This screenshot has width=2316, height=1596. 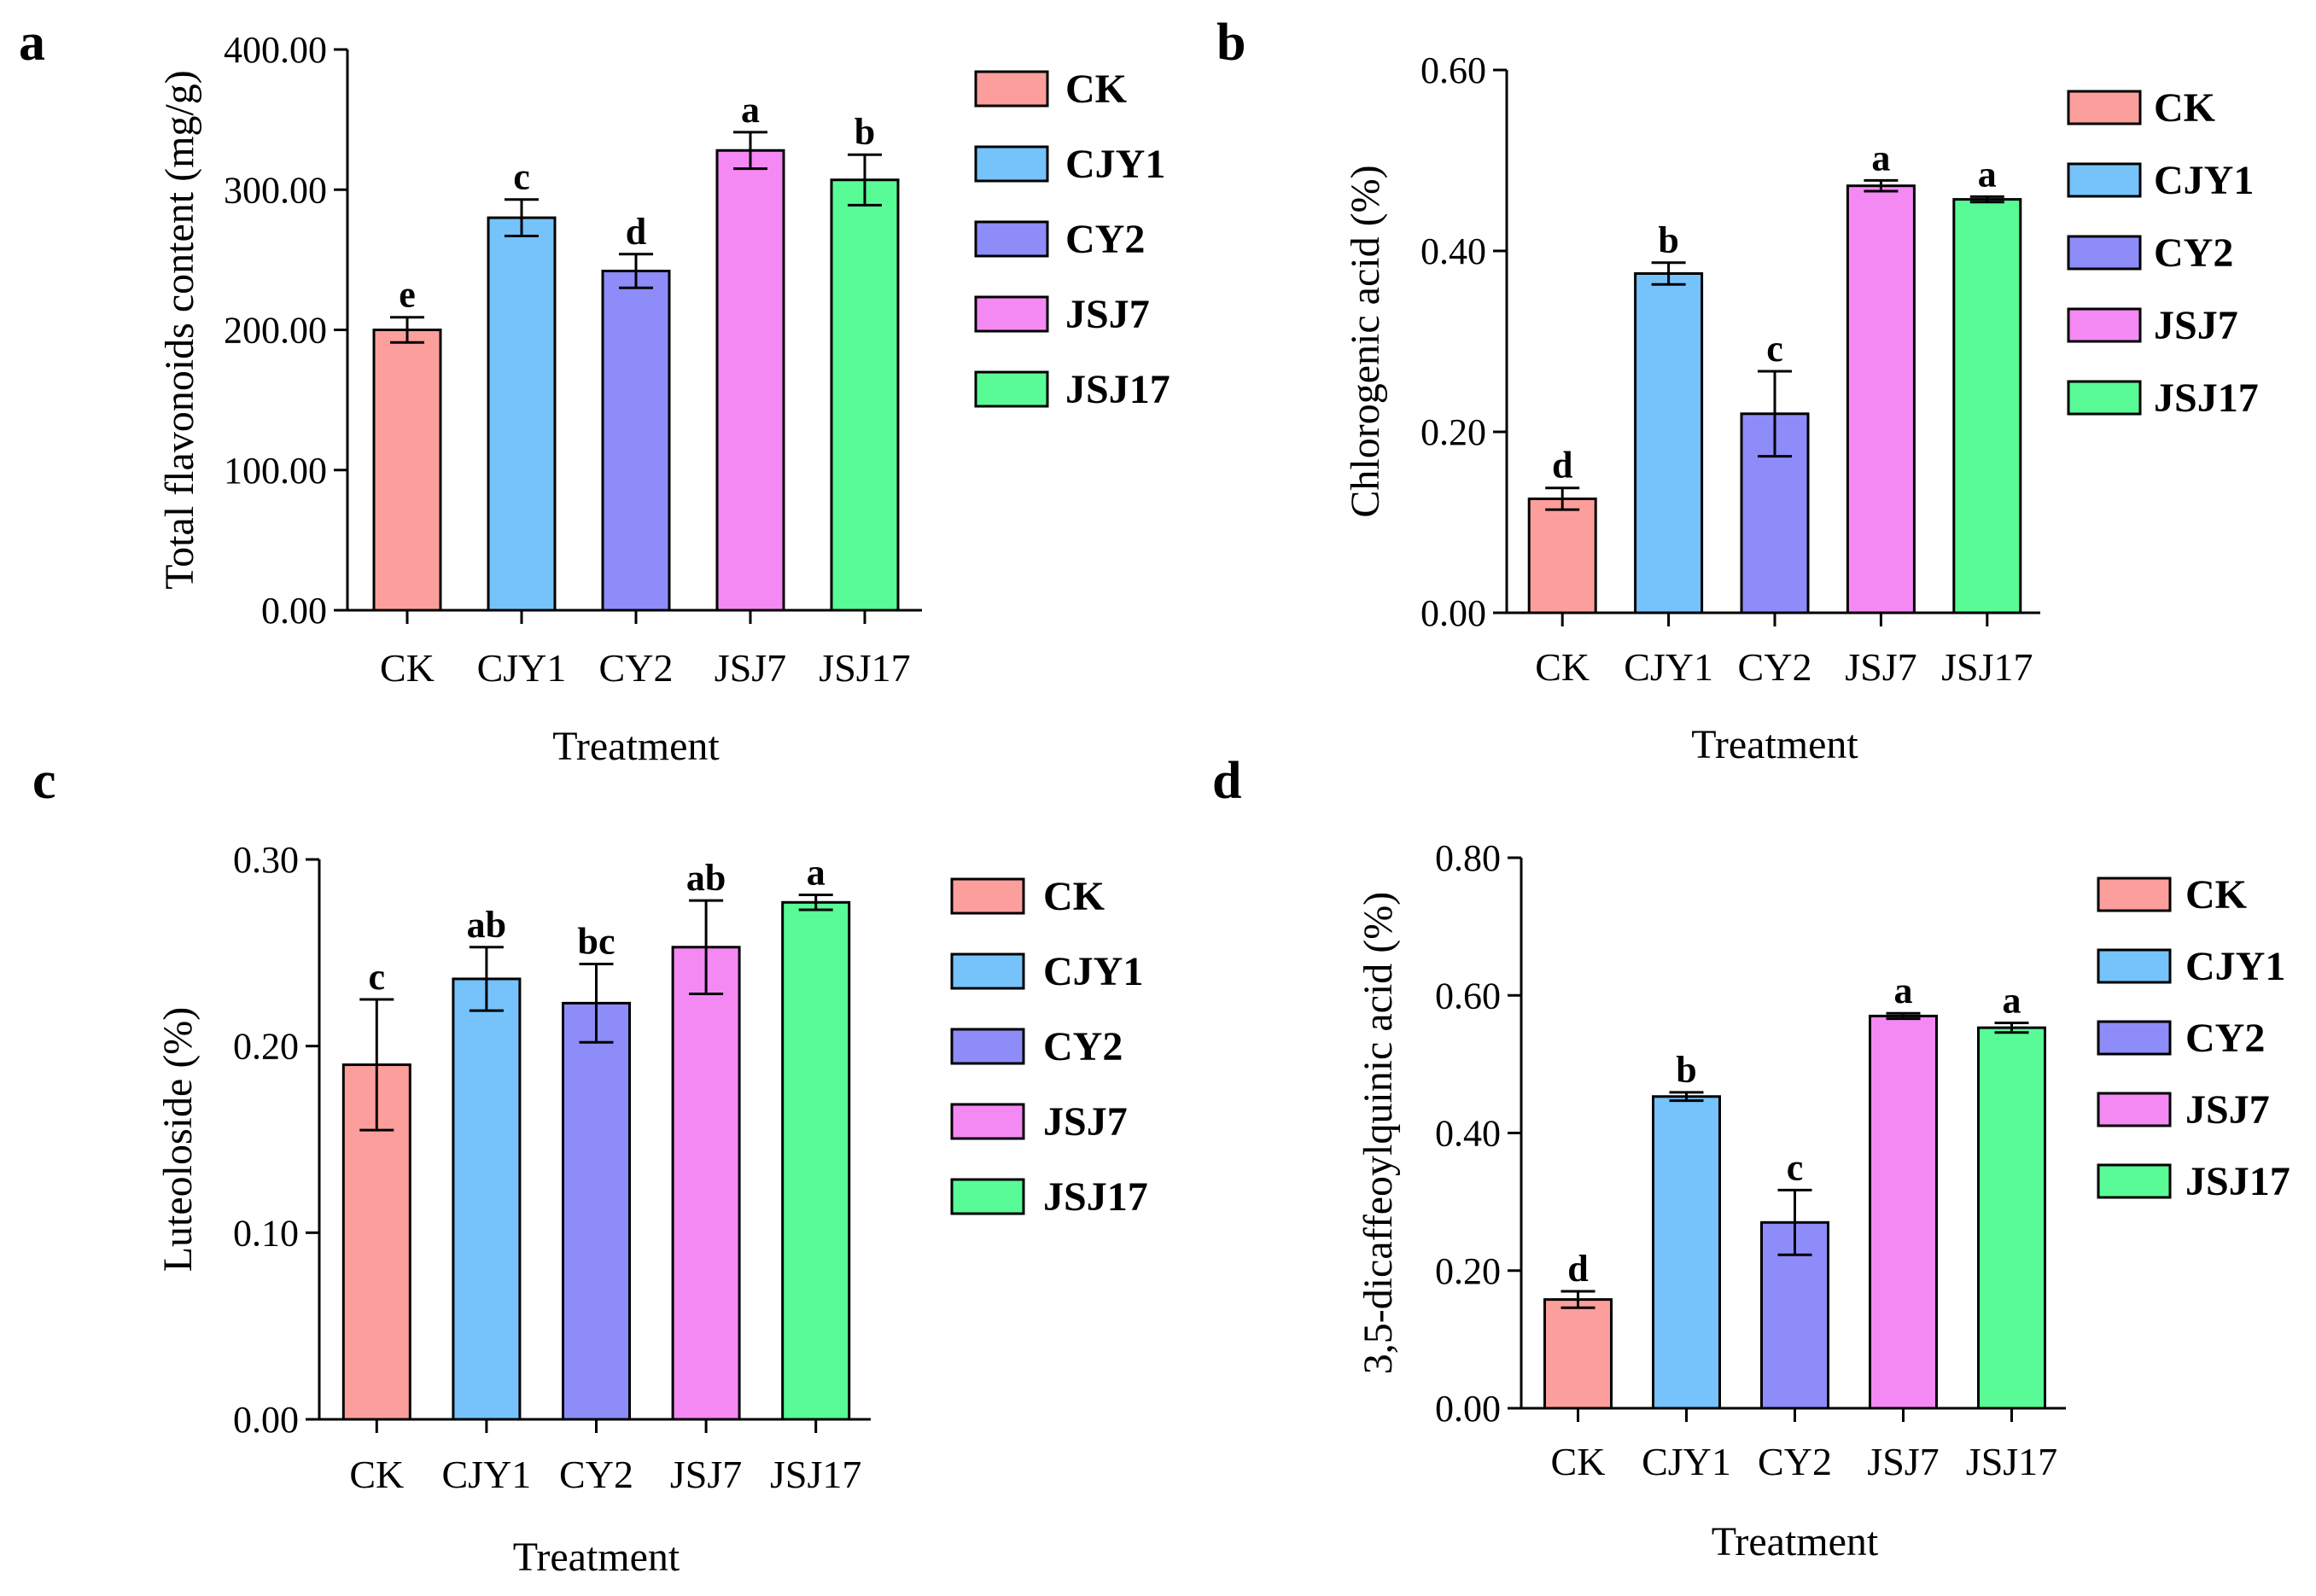 What do you see at coordinates (276, 190) in the screenshot?
I see `y-tick-label: 300.00` at bounding box center [276, 190].